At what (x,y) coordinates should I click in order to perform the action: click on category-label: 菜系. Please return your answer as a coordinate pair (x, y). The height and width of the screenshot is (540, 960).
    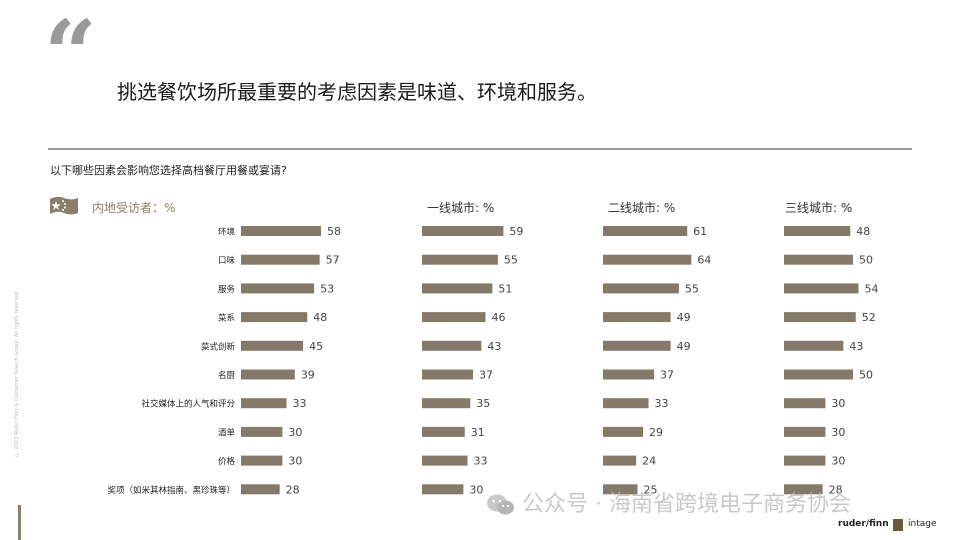
    Looking at the image, I should click on (226, 318).